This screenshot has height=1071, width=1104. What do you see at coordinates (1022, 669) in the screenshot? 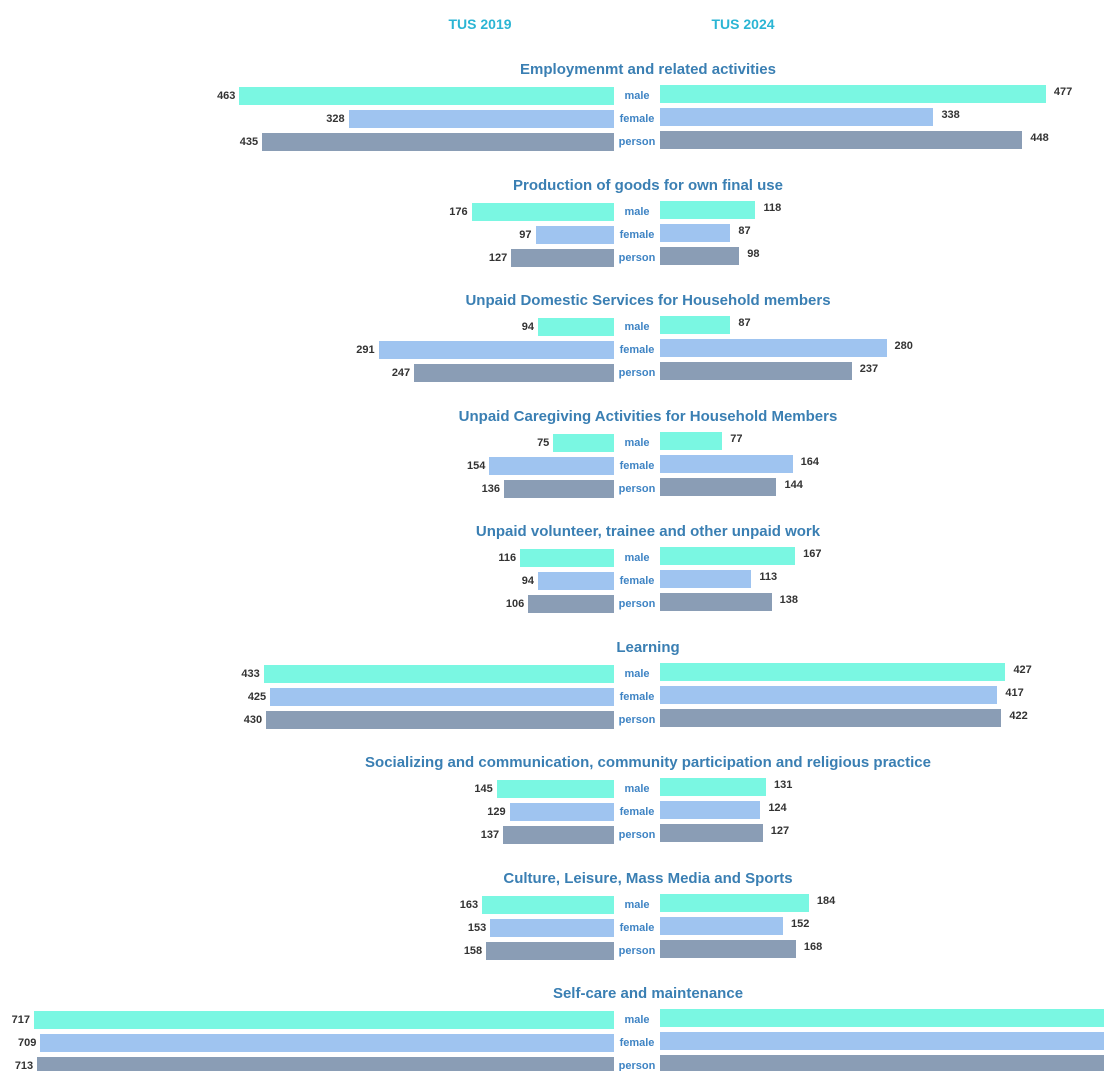
I see `value-label-2024-male: 427` at bounding box center [1022, 669].